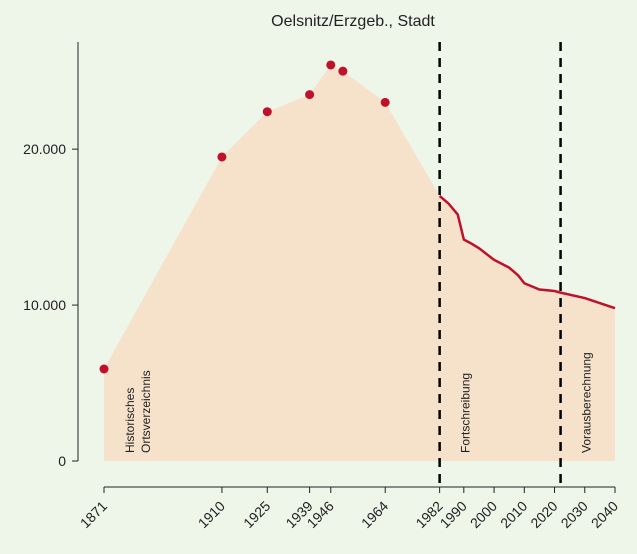  Describe the element at coordinates (44, 149) in the screenshot. I see `y-tick-label: 20.000` at that location.